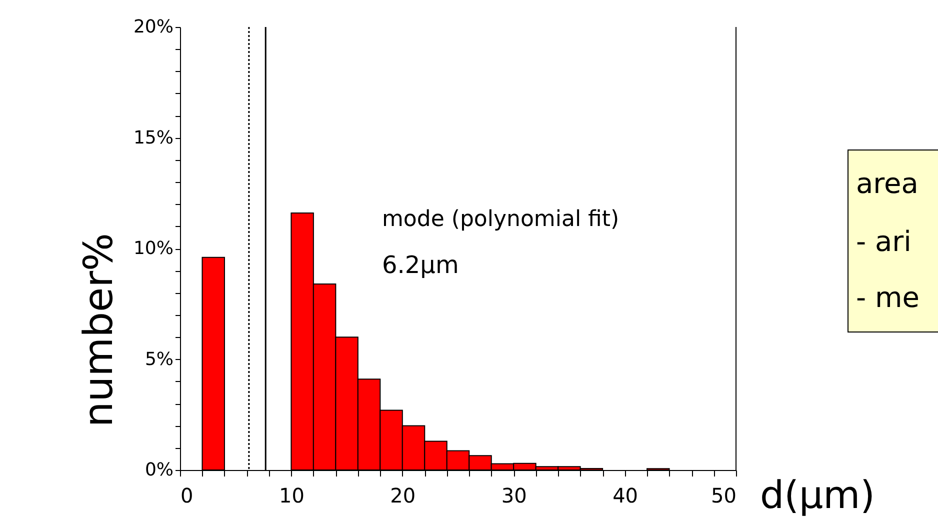  Describe the element at coordinates (187, 496) in the screenshot. I see `x-tick-label: 0` at that location.